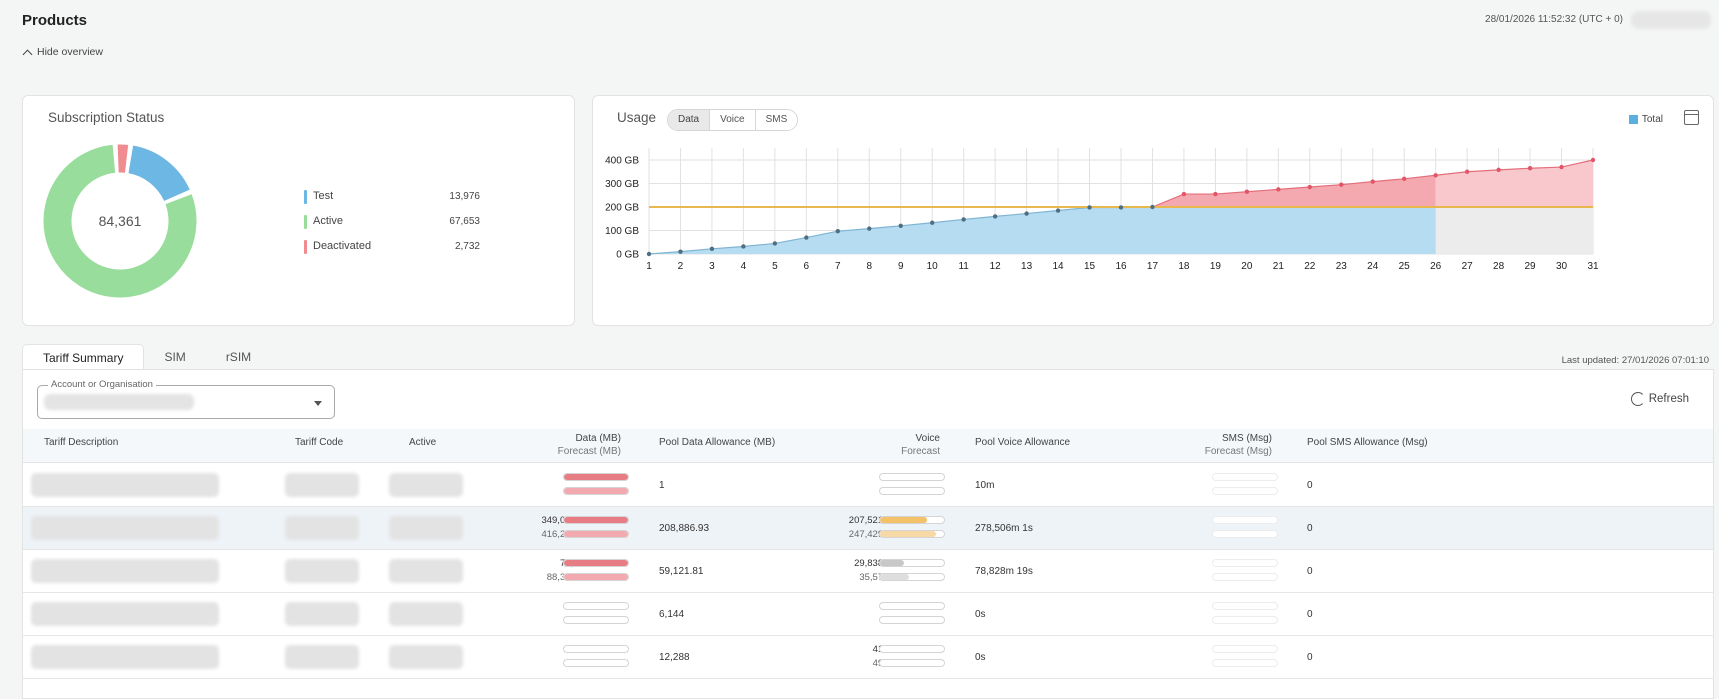 This screenshot has height=699, width=1719. I want to click on pool-voice-cell: 0s, so click(980, 657).